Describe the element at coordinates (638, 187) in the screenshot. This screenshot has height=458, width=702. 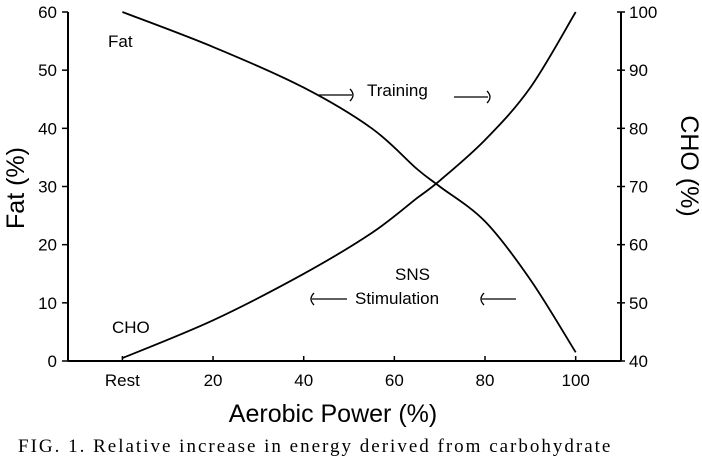
I see `y-right-tick-label: 70` at that location.